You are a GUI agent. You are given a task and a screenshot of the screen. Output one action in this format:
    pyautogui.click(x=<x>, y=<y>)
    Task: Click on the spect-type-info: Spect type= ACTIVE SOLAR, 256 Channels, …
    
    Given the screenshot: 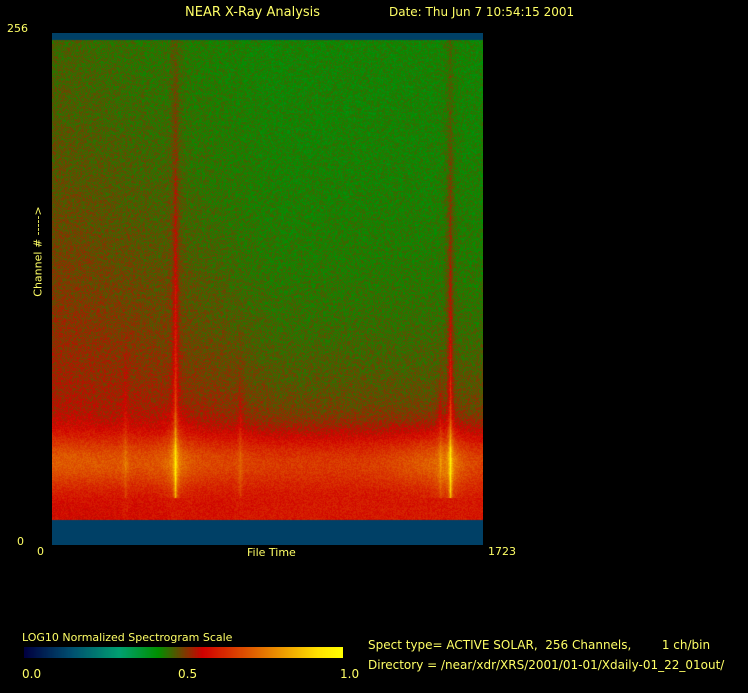 What is the action you would take?
    pyautogui.click(x=539, y=645)
    